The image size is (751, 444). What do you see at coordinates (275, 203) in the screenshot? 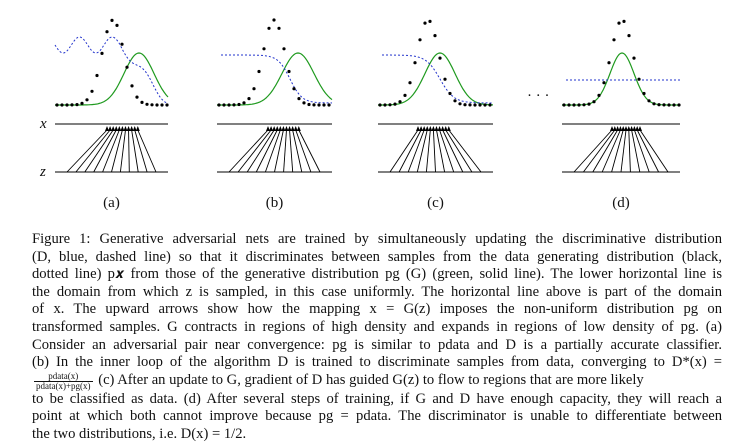
I see `panel-label: (b)` at bounding box center [275, 203].